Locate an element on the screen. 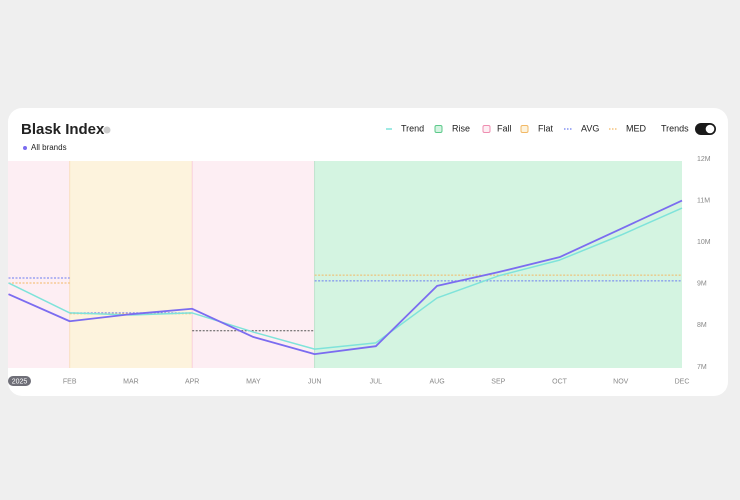 This screenshot has width=740, height=500. x-tick-label: JUN is located at coordinates (315, 381).